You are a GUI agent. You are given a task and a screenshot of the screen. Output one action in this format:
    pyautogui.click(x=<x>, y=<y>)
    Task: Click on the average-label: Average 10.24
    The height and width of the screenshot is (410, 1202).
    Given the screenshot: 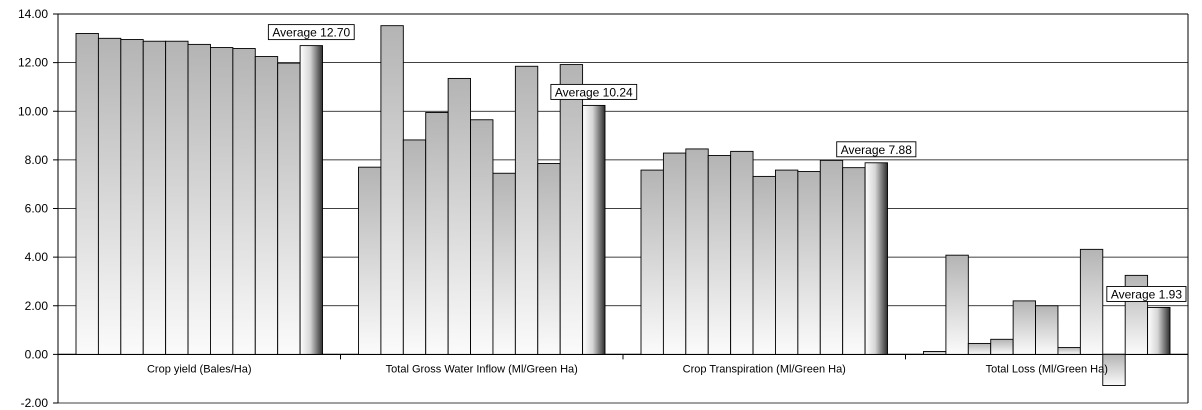 What is the action you would take?
    pyautogui.click(x=594, y=92)
    